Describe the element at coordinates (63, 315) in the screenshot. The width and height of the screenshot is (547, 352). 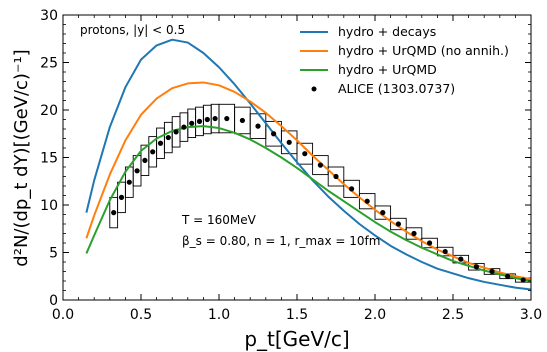
I see `x-tick-label: 0.0` at that location.